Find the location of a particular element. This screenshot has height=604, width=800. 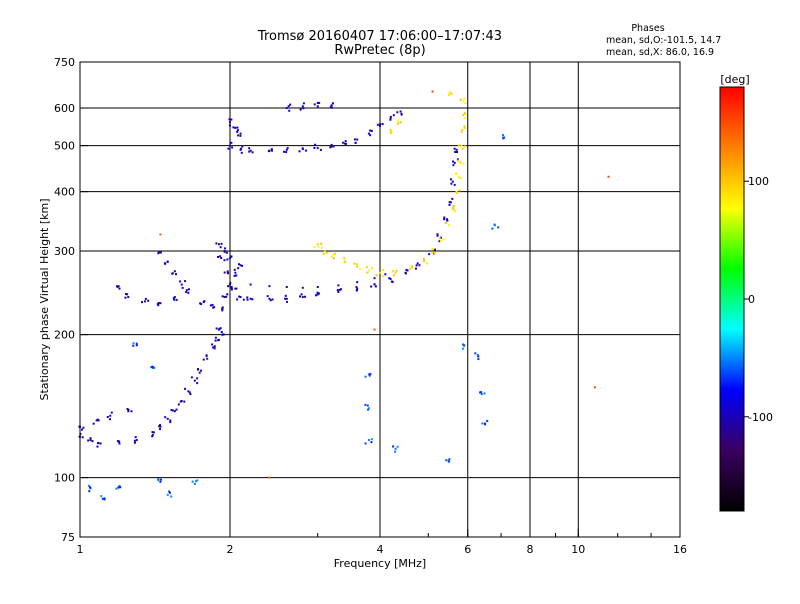

y-tick-label: 300 is located at coordinates (64, 251).